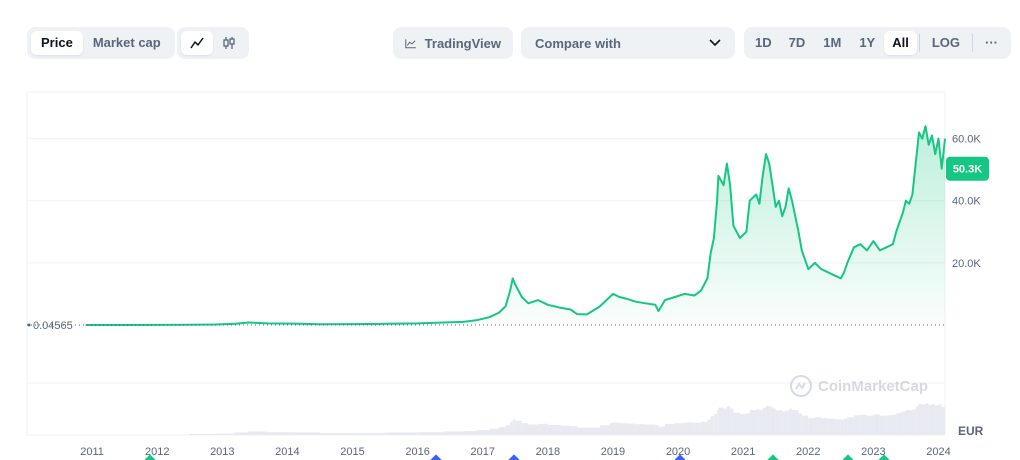 Image resolution: width=1020 pixels, height=460 pixels. What do you see at coordinates (966, 202) in the screenshot?
I see `y-axis: 20.0K 40.0K 60.0K` at bounding box center [966, 202].